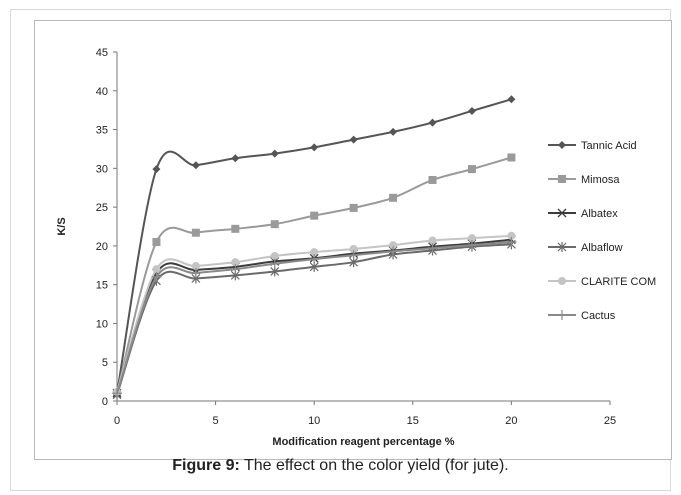 This screenshot has width=681, height=495. What do you see at coordinates (599, 214) in the screenshot?
I see `legend-label: Albatex` at bounding box center [599, 214].